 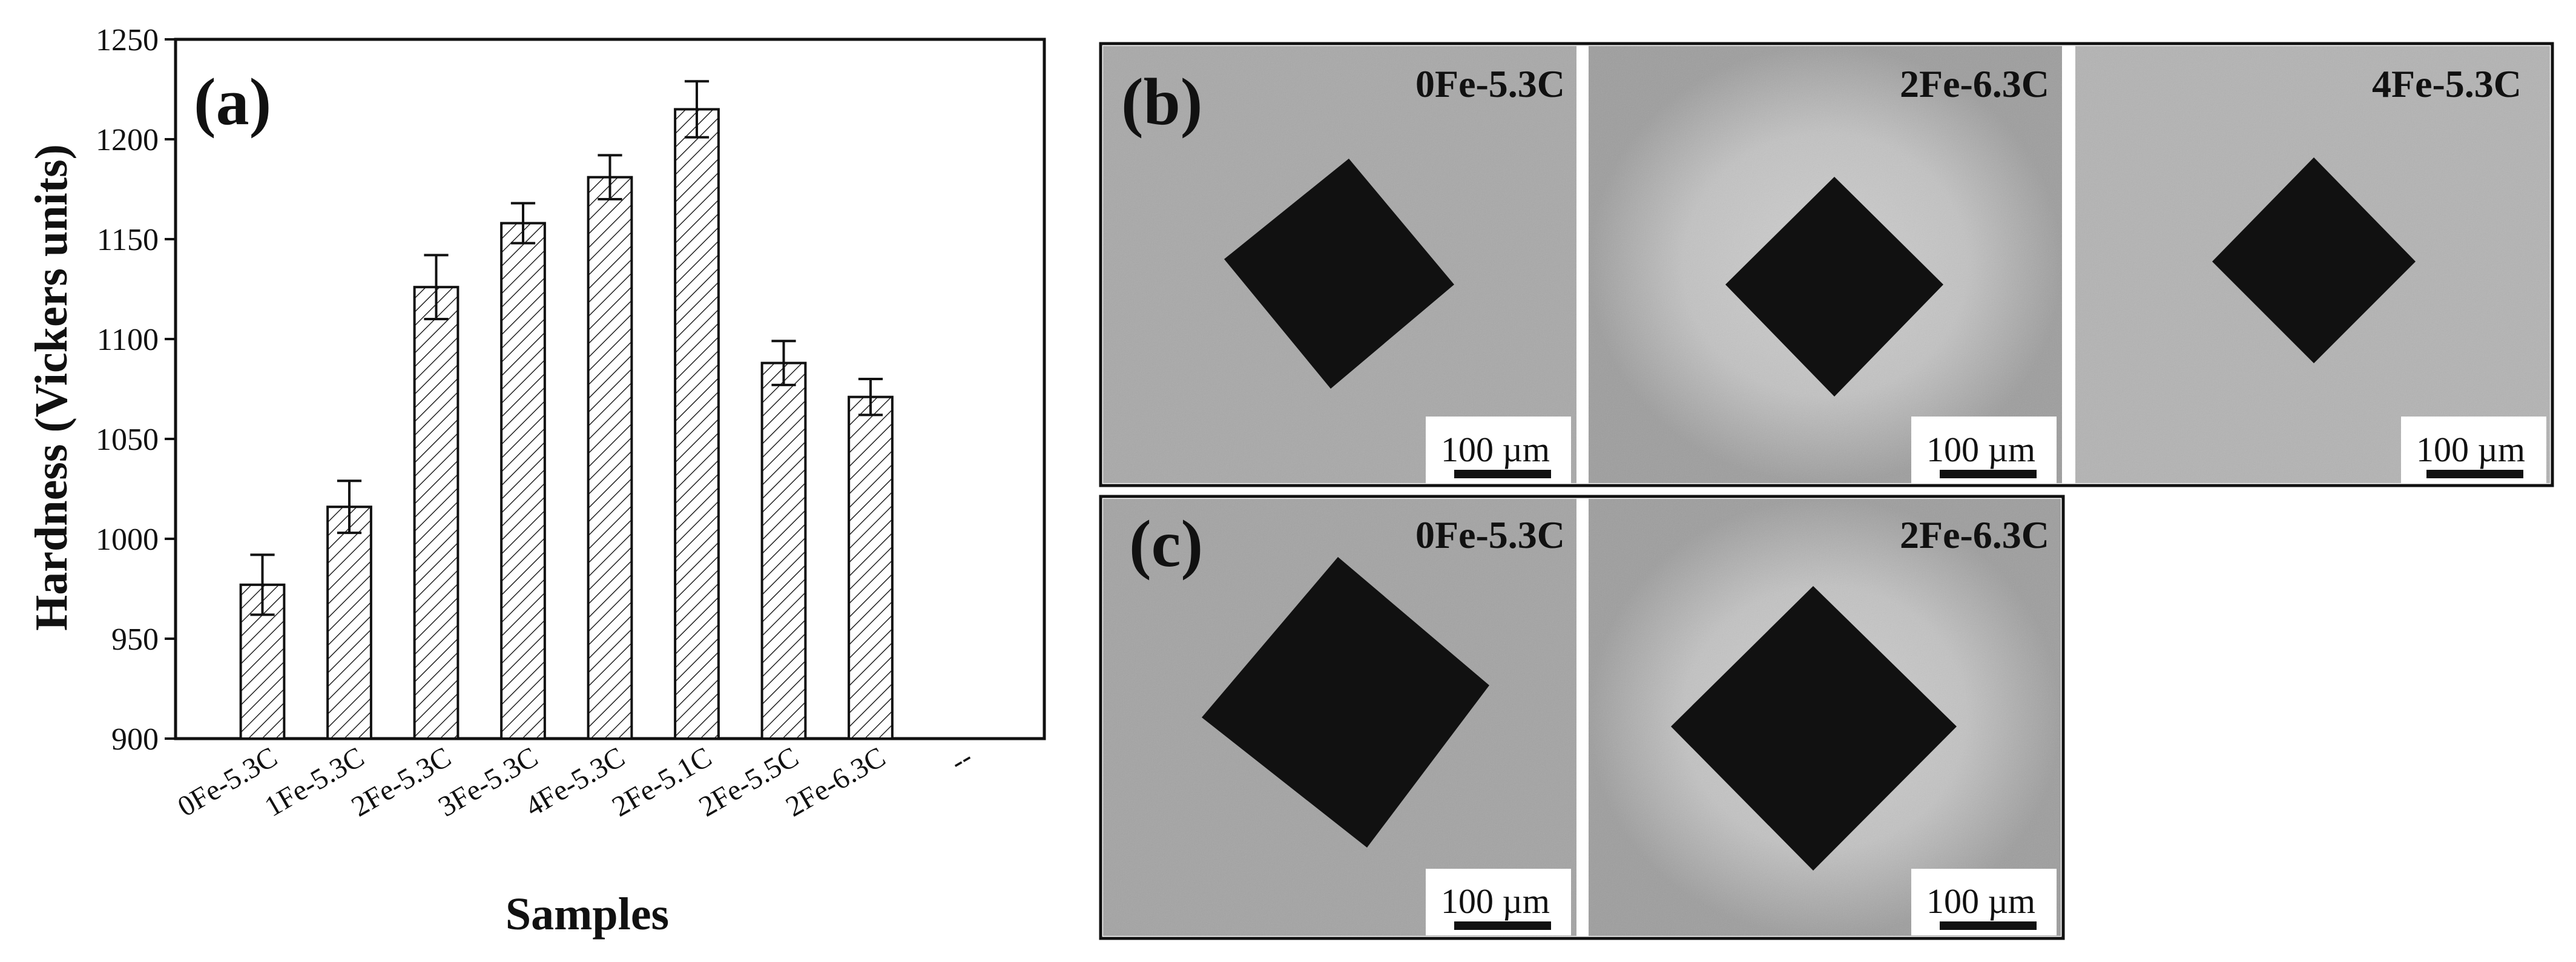 I want to click on y-tick-label: 1150, so click(x=128, y=240).